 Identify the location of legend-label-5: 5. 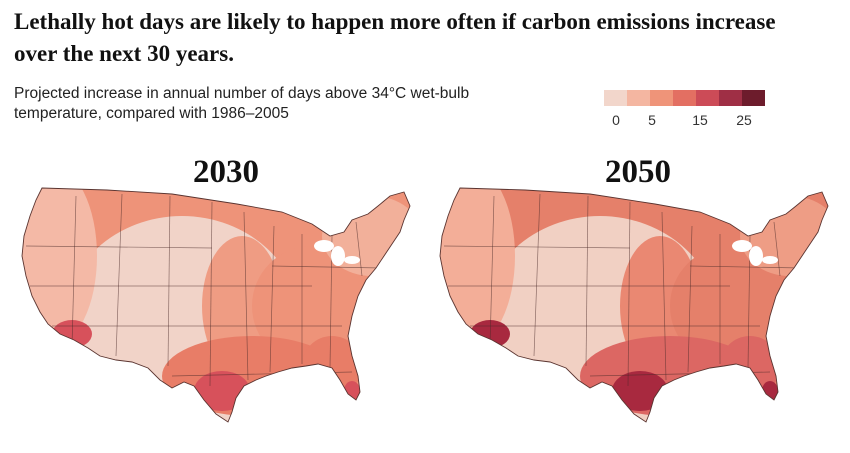
(652, 120).